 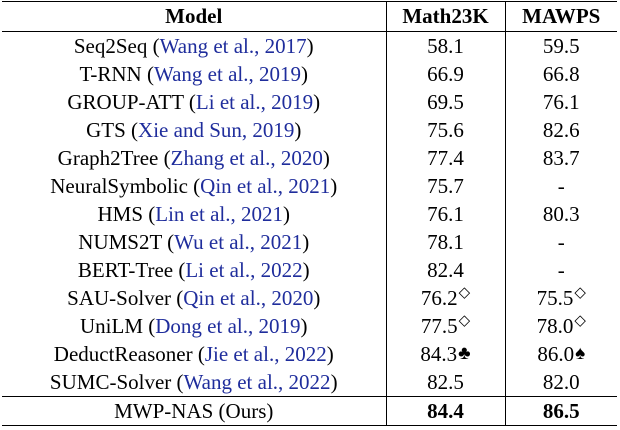 I want to click on math23k-value: 78.1, so click(x=445, y=241).